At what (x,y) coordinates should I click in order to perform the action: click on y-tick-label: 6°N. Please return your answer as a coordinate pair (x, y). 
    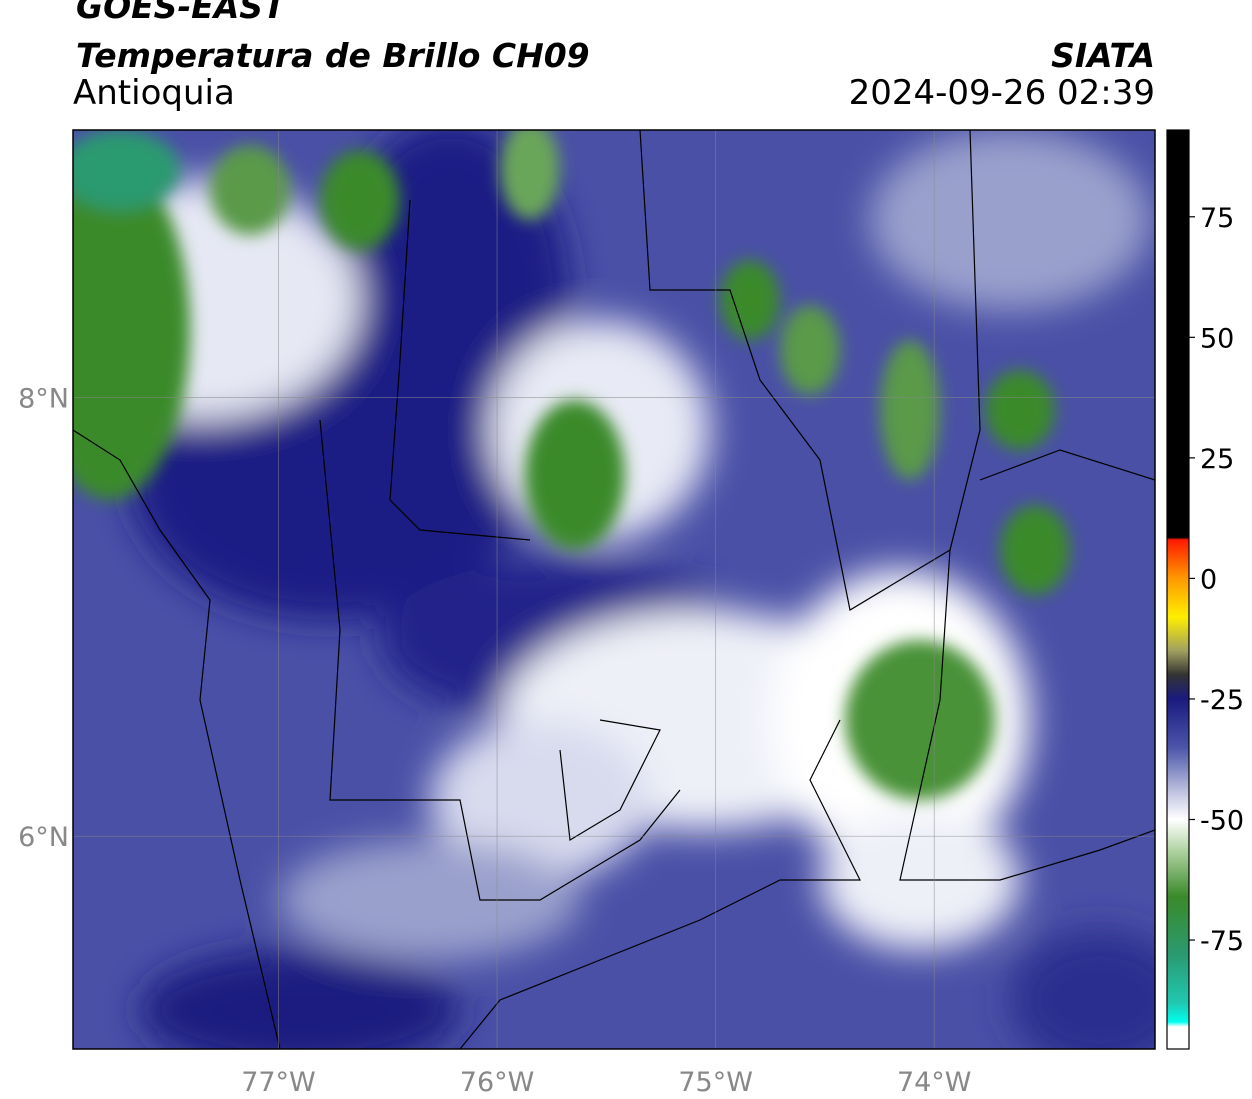
    Looking at the image, I should click on (43, 837).